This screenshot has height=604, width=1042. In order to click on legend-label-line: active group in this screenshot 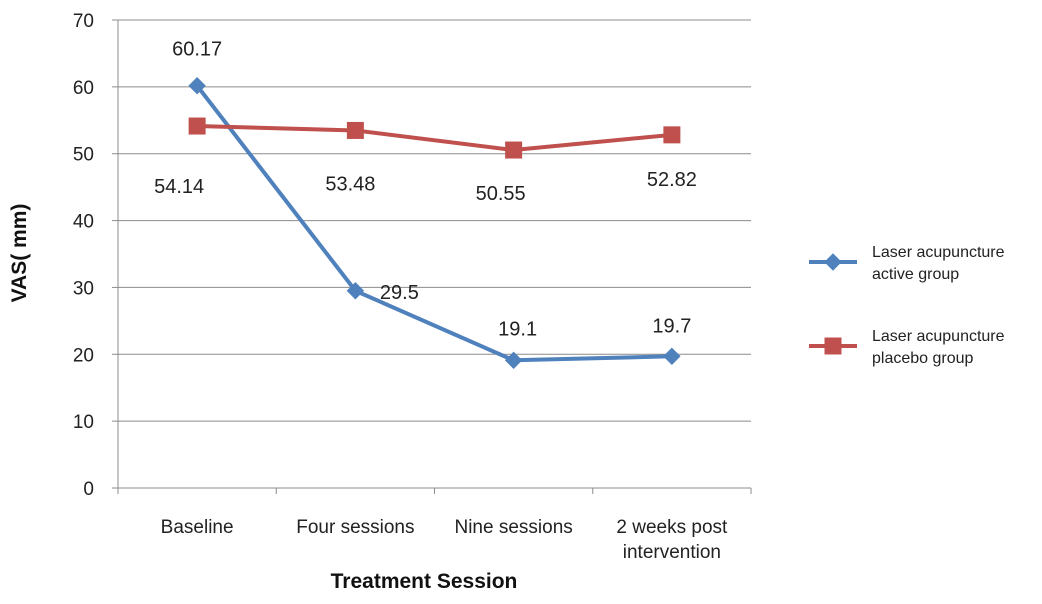, I will do `click(915, 274)`.